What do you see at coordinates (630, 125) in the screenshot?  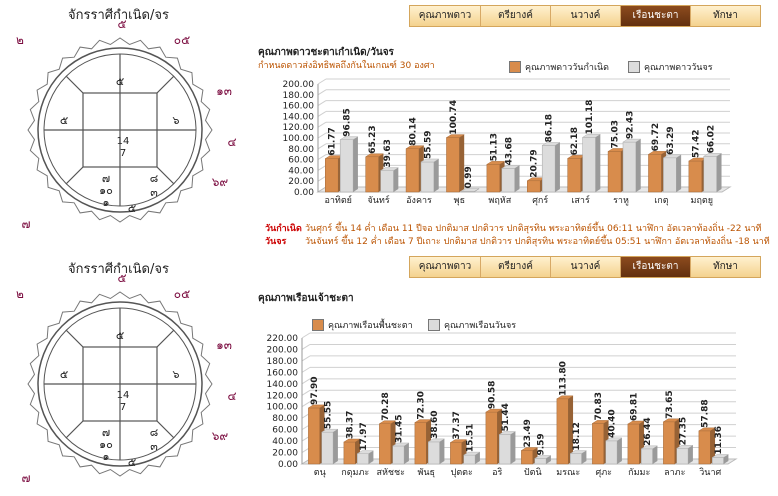 I see `data-label-b: 92.43` at bounding box center [630, 125].